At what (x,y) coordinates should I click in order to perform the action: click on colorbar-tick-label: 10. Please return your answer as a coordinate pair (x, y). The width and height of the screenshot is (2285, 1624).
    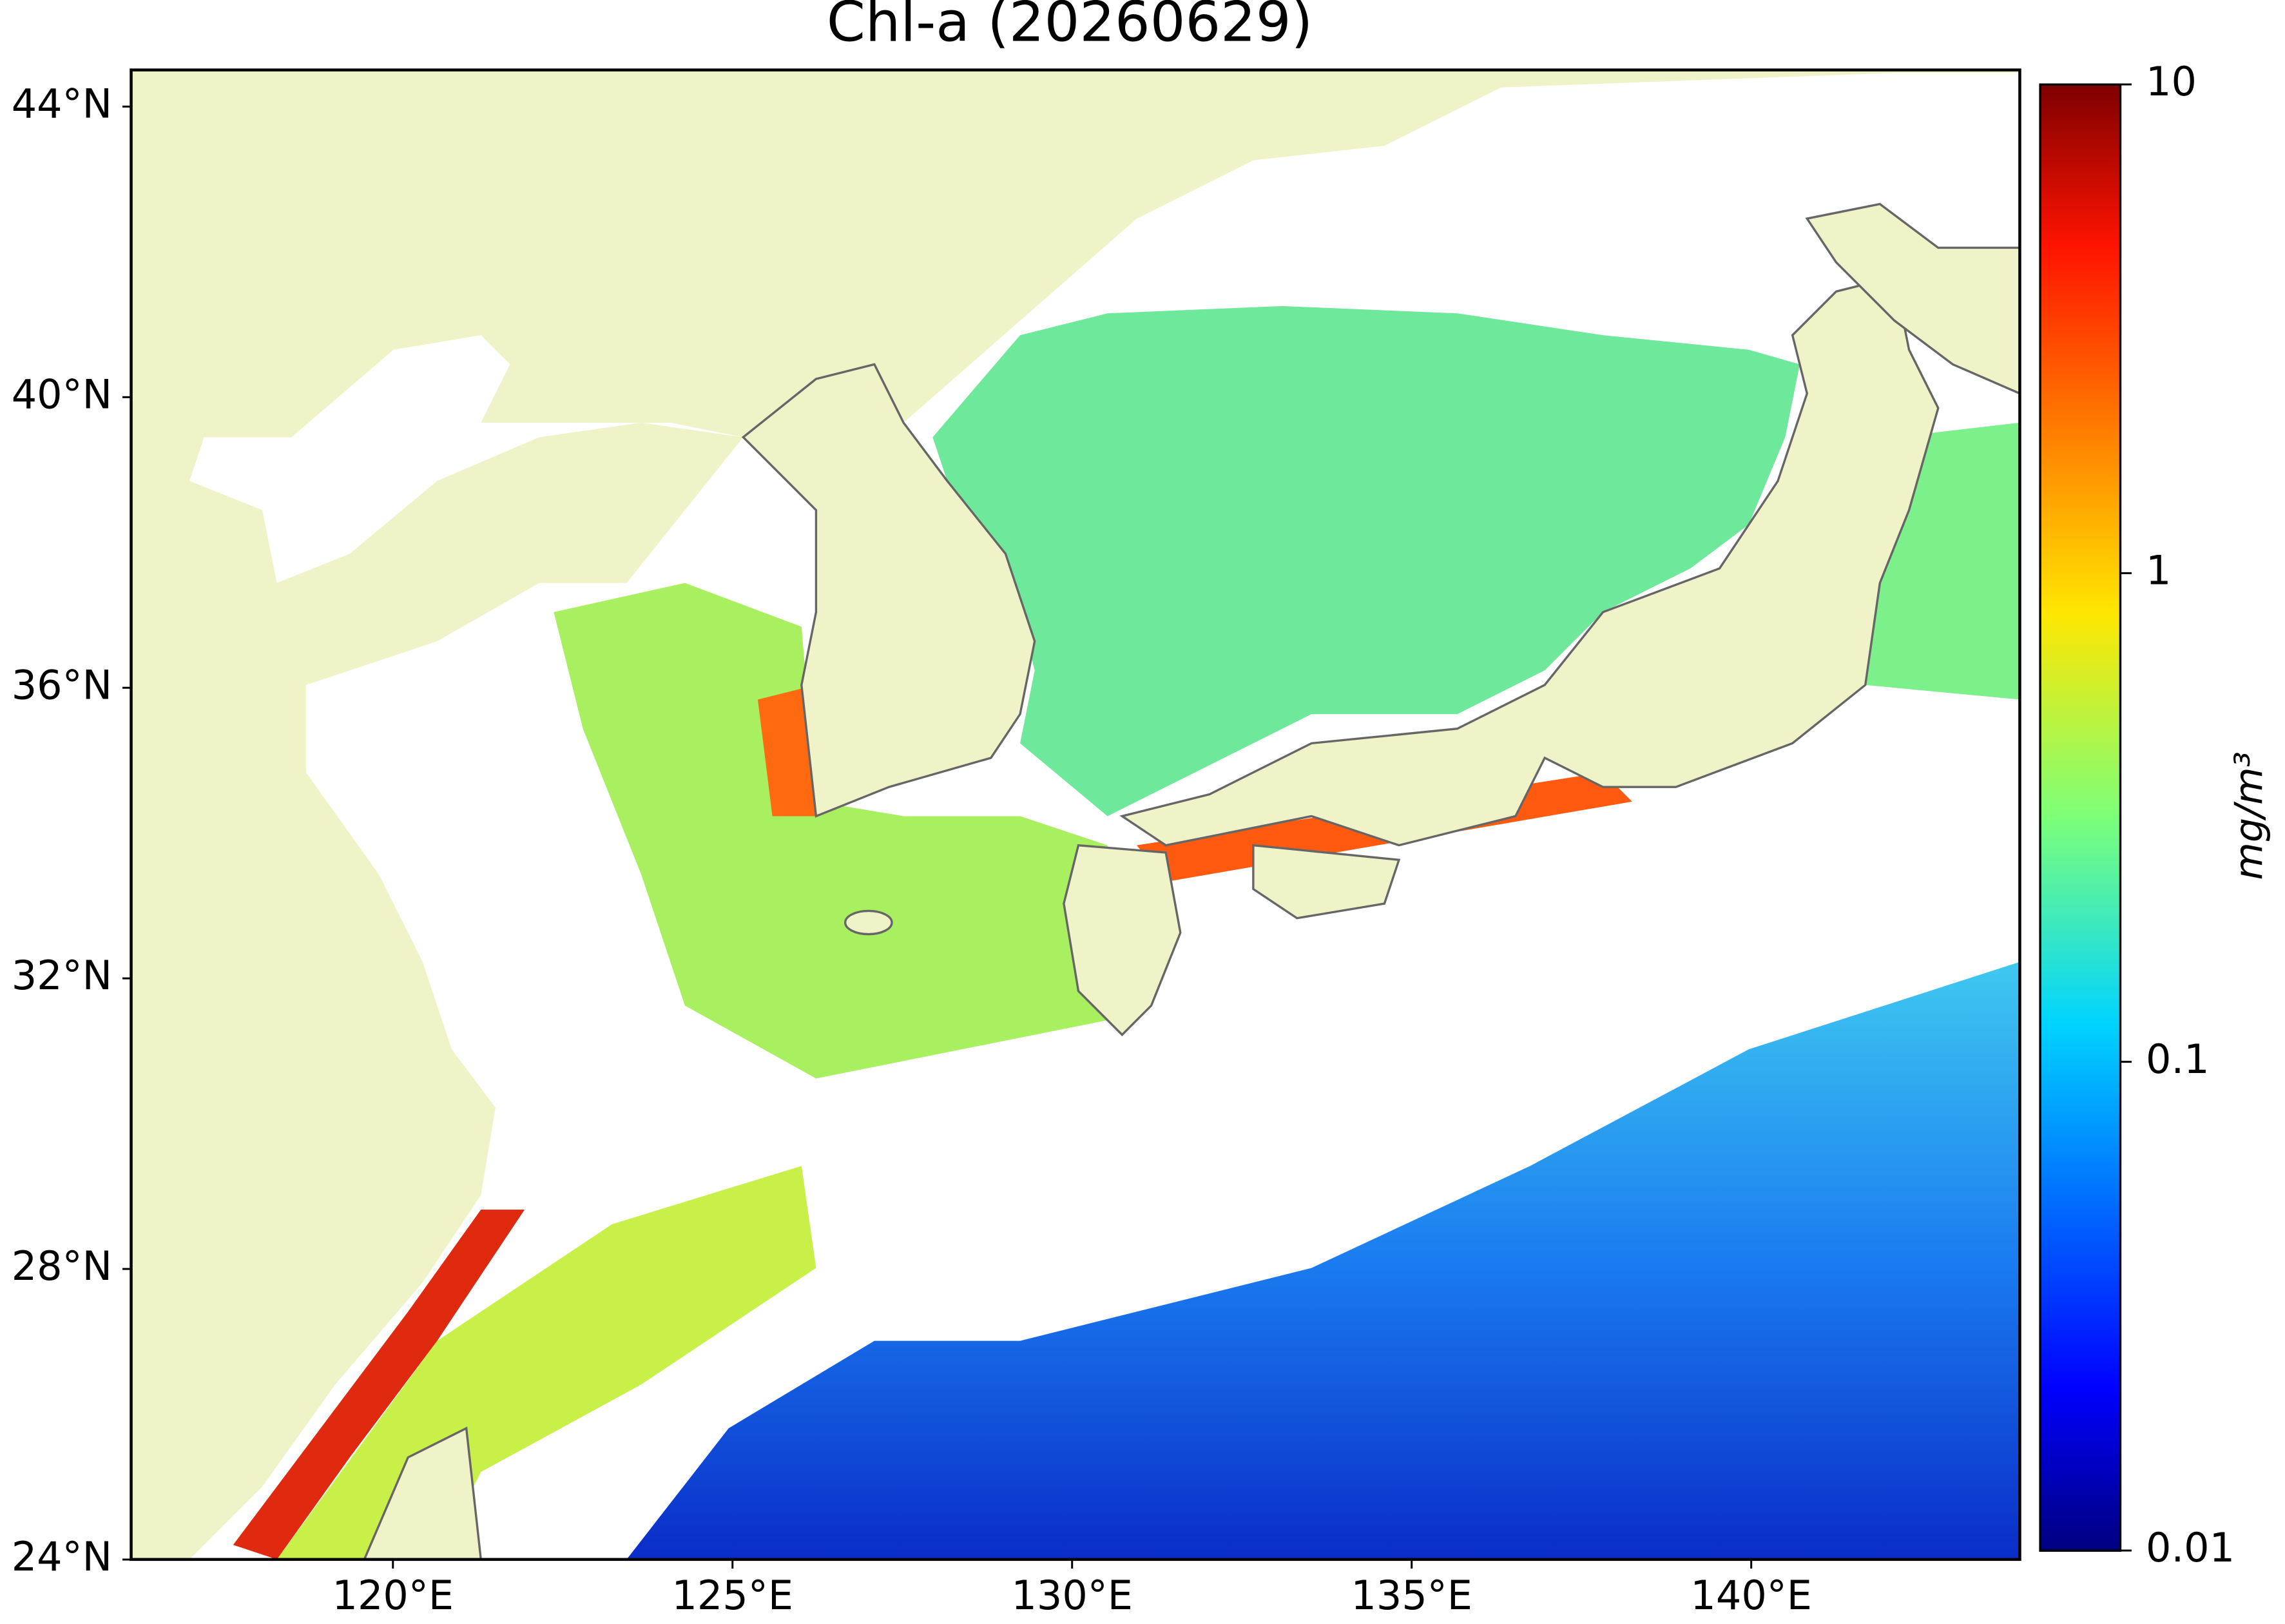
    Looking at the image, I should click on (2171, 82).